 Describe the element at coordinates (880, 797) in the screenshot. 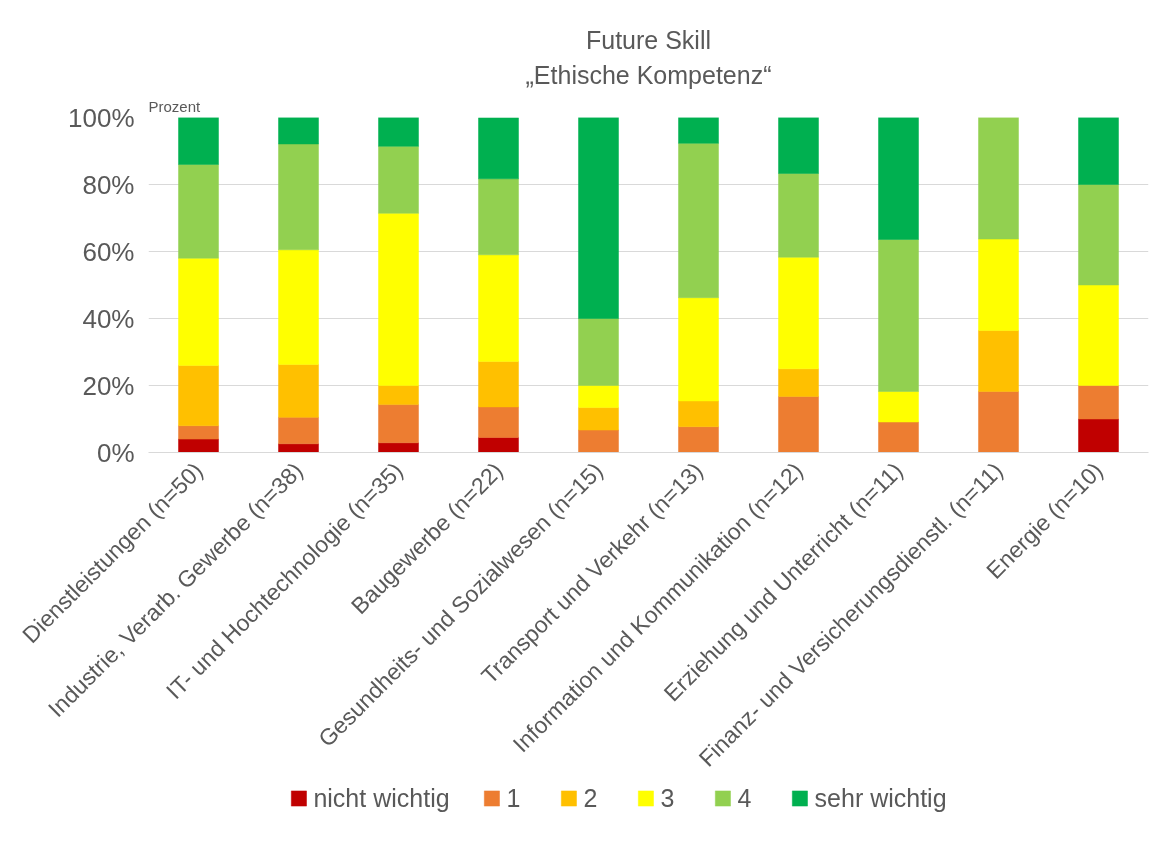

I see `legend-label: sehr wichtig` at that location.